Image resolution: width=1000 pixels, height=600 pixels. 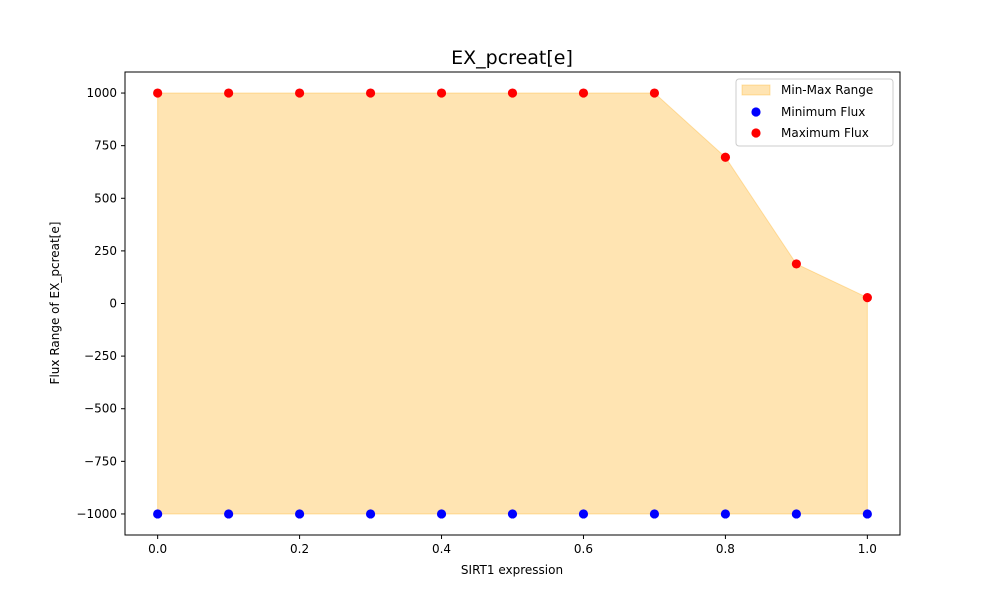 What do you see at coordinates (105, 251) in the screenshot?
I see `y-tick-label: 250` at bounding box center [105, 251].